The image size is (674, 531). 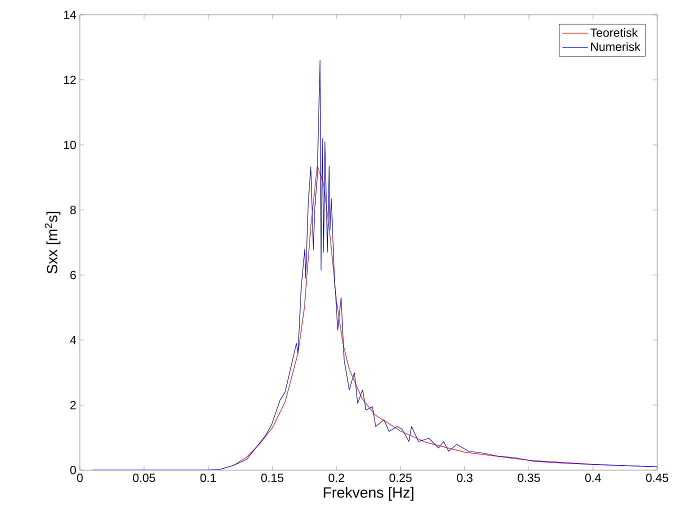 What do you see at coordinates (73, 340) in the screenshot?
I see `y-tick-label: 4` at bounding box center [73, 340].